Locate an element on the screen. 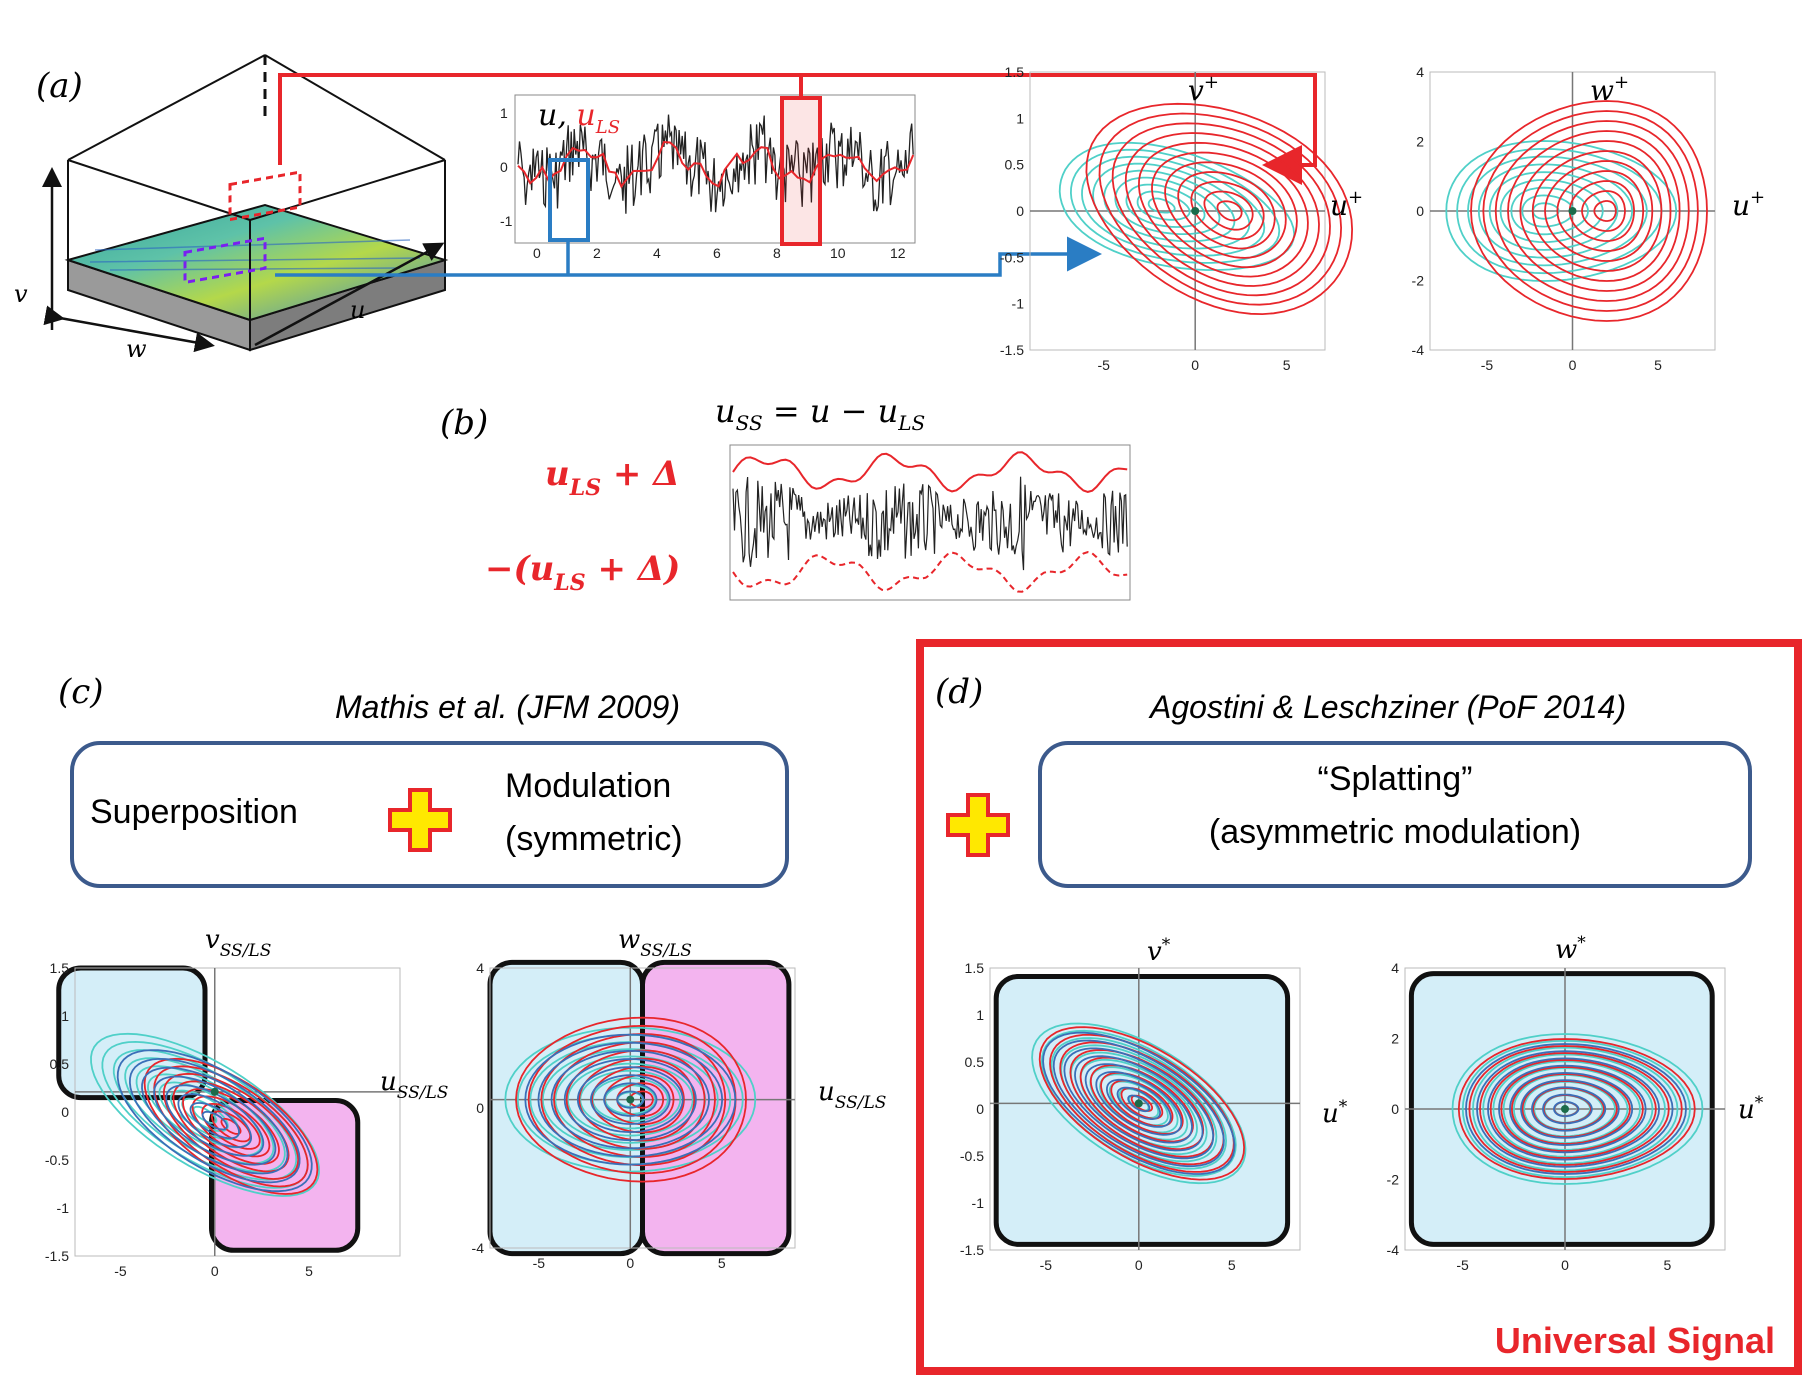  contour-plot-a-uw: 4 2 0 -2 -4 -5 0 5 is located at coordinates (1564, 218).